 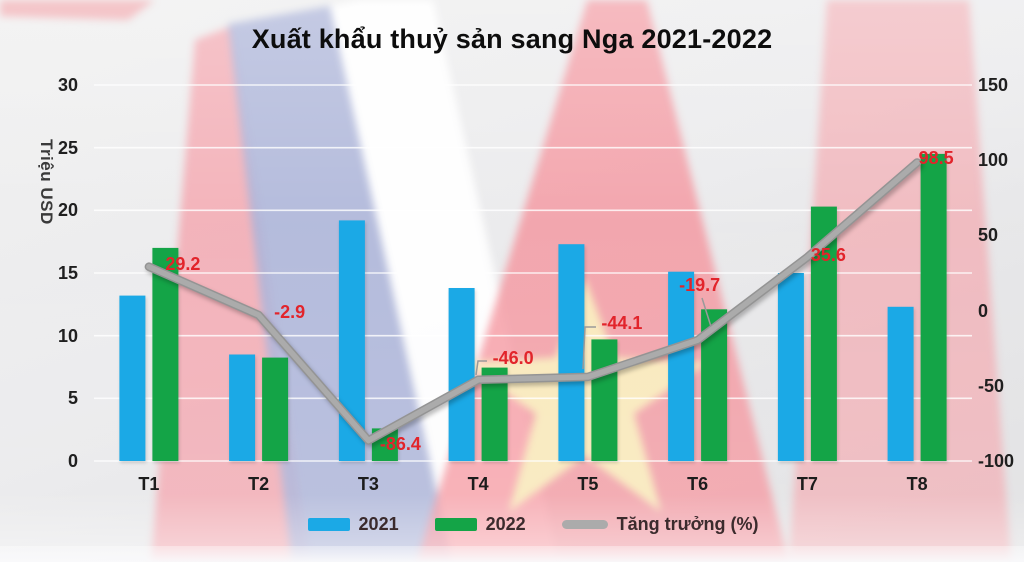 What do you see at coordinates (936, 158) in the screenshot?
I see `growth-data-label: 98.5` at bounding box center [936, 158].